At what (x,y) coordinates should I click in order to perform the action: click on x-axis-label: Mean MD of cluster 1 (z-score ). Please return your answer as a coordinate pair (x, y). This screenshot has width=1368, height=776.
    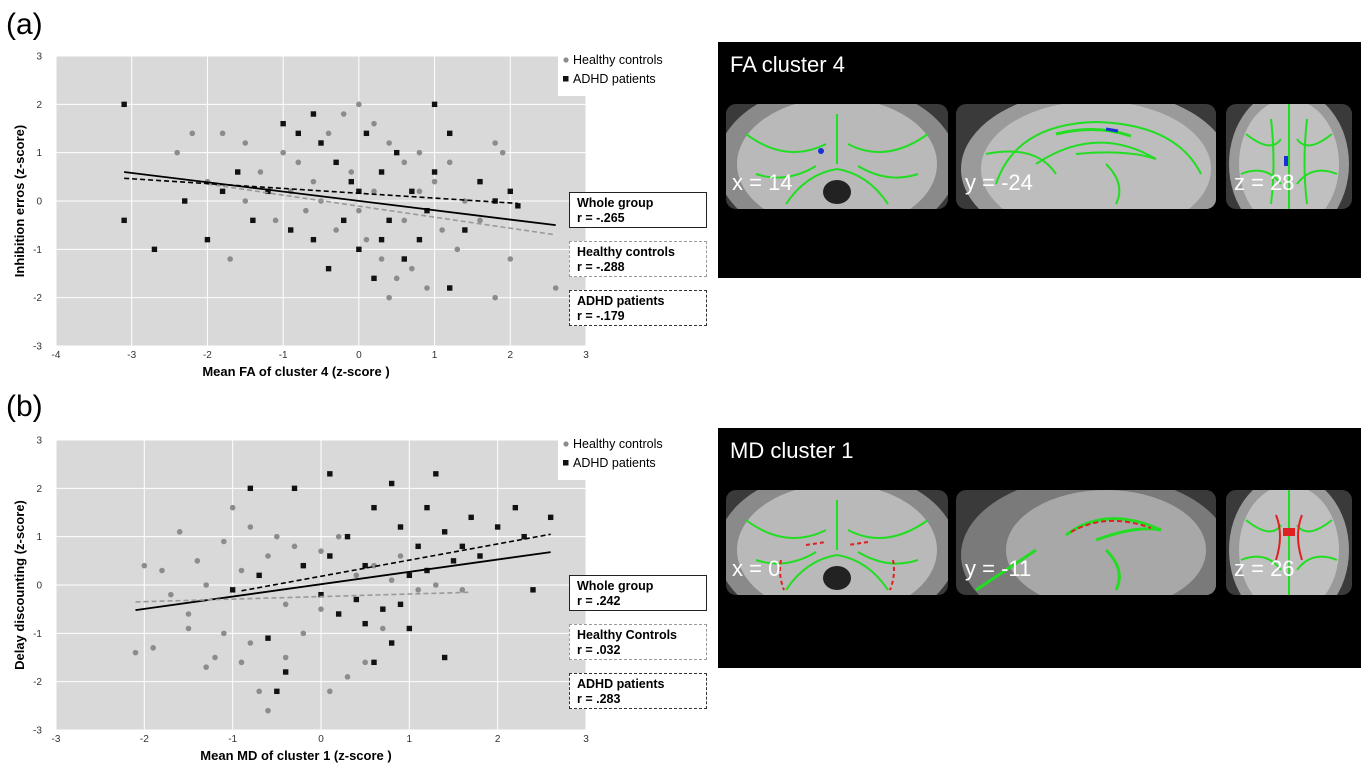
    Looking at the image, I should click on (295, 755).